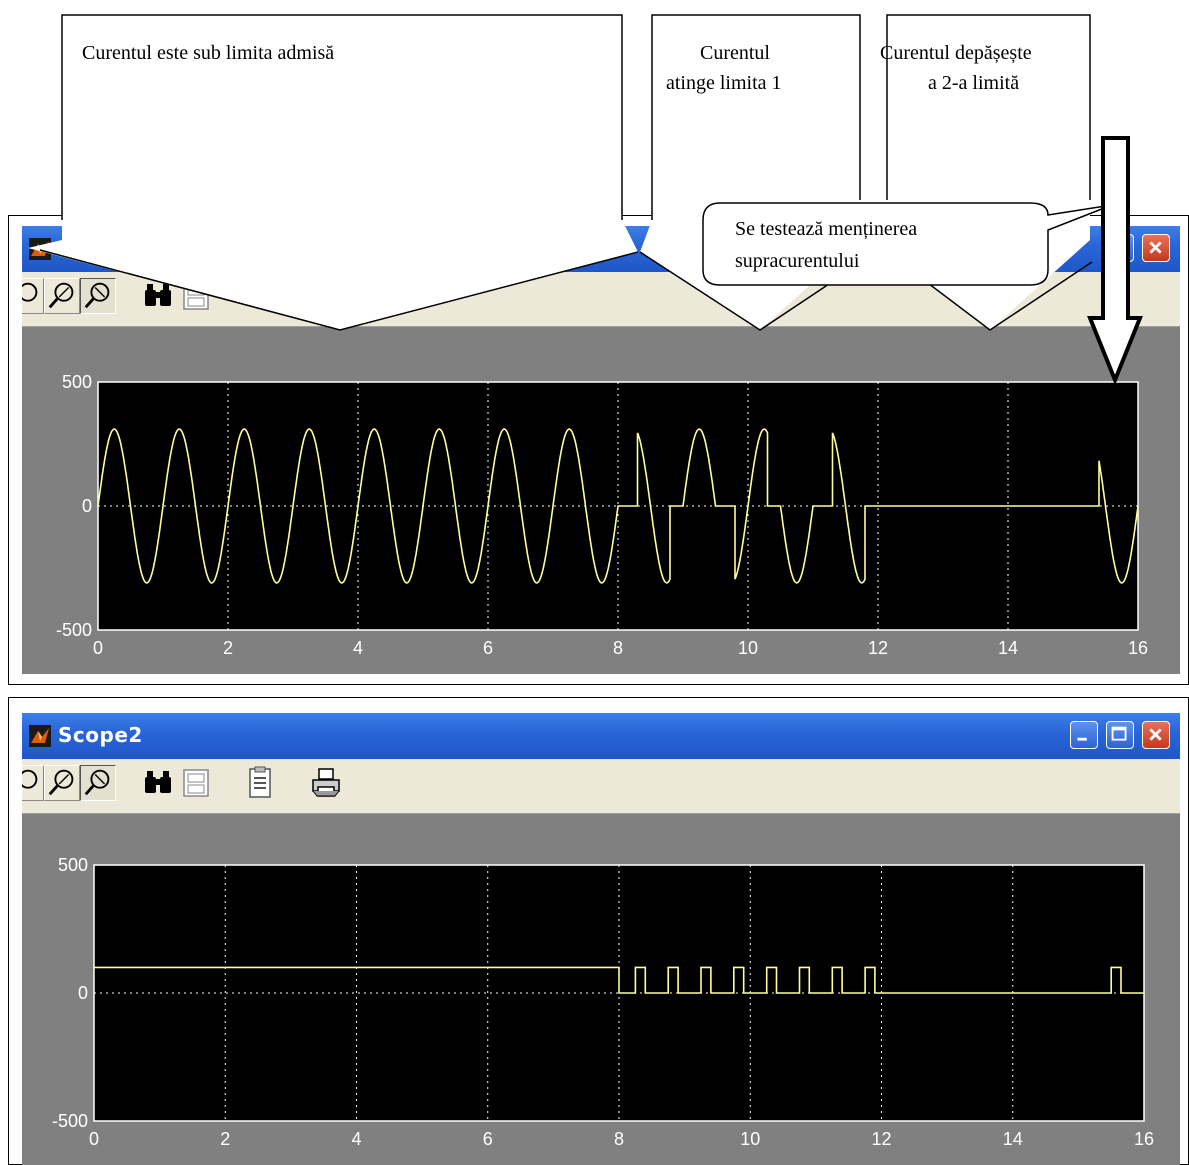 This screenshot has height=1165, width=1189. I want to click on parameters-icon, so click(260, 782).